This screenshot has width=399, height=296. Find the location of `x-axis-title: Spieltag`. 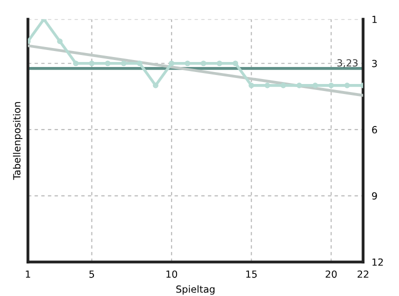

x-axis-title: Spieltag is located at coordinates (195, 290).